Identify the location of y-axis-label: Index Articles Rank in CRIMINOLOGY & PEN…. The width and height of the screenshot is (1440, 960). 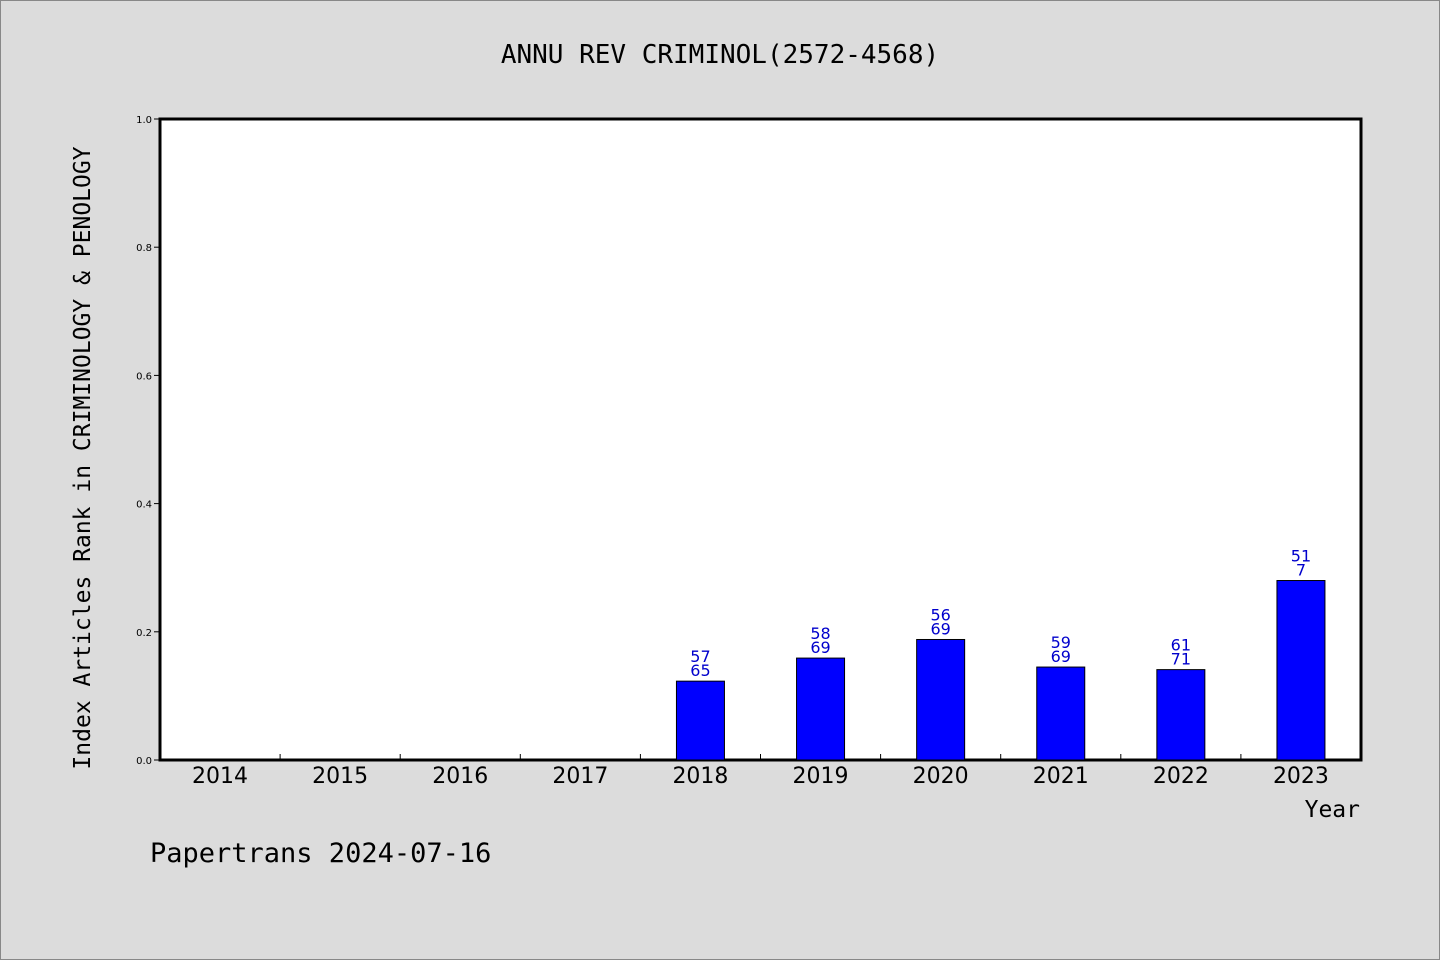
(83, 457).